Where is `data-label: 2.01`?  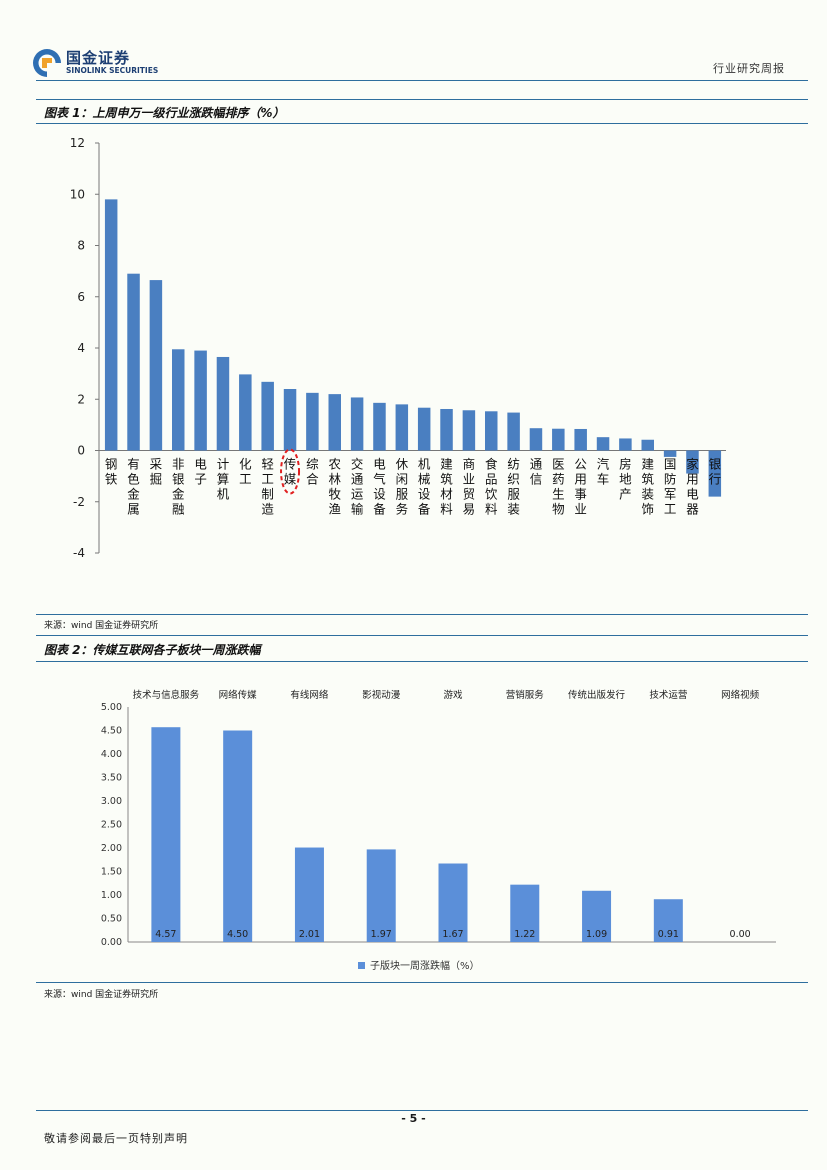 data-label: 2.01 is located at coordinates (309, 934).